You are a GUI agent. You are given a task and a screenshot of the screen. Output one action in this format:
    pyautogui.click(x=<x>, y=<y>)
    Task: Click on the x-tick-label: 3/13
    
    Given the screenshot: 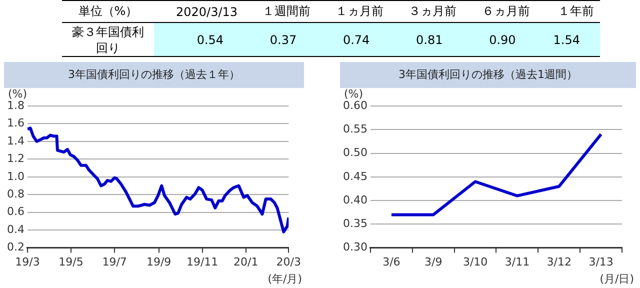 What is the action you would take?
    pyautogui.click(x=601, y=261)
    